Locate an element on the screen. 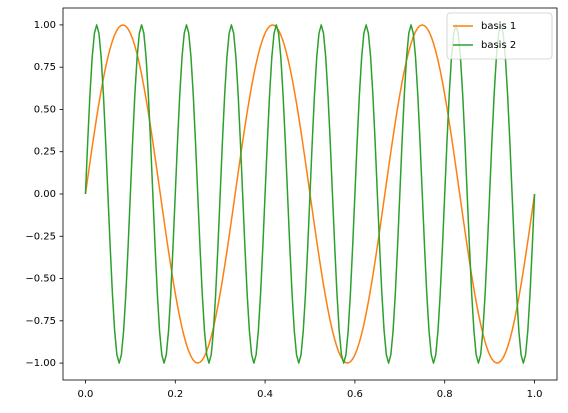  y-tick-label: 0.50 is located at coordinates (45, 109).